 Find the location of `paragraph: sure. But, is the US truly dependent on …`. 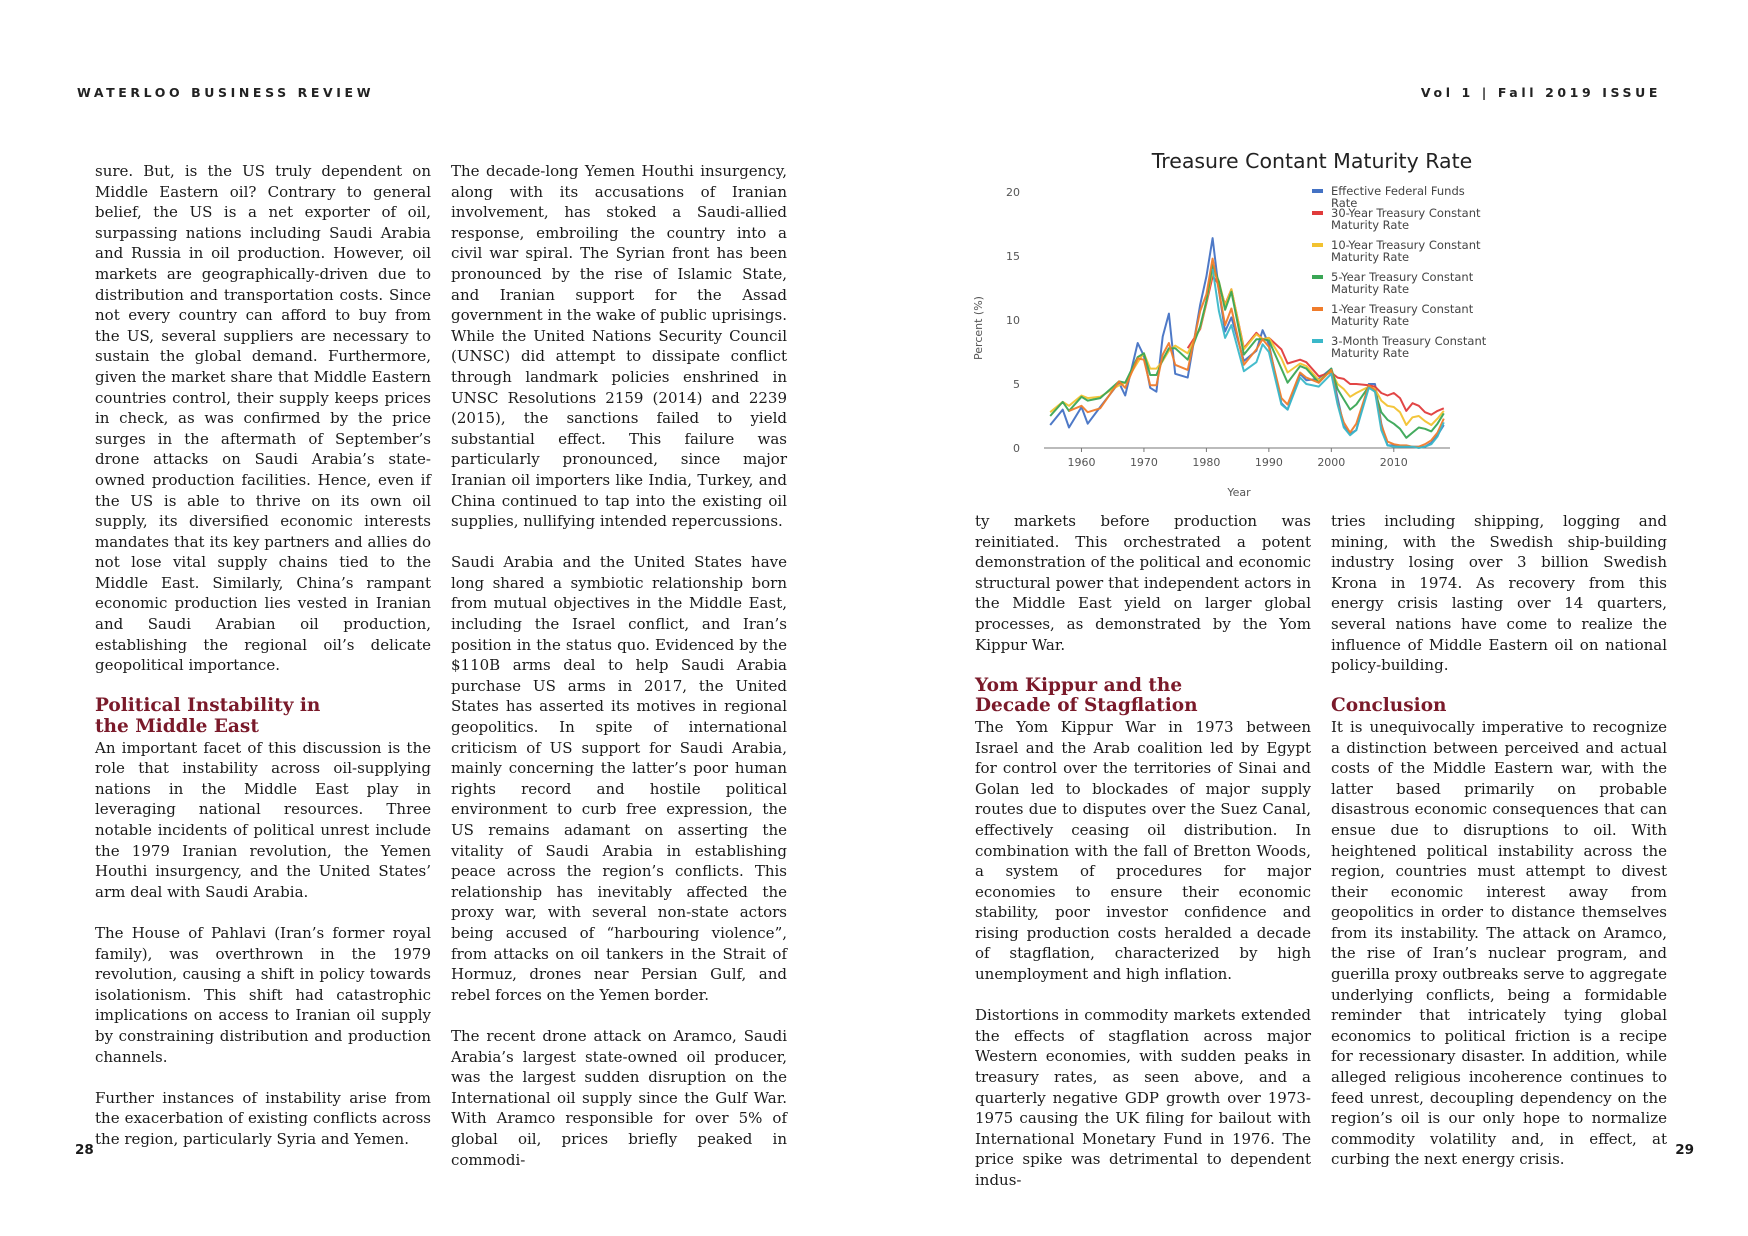

paragraph: sure. But, is the US truly dependent on … is located at coordinates (263, 418).